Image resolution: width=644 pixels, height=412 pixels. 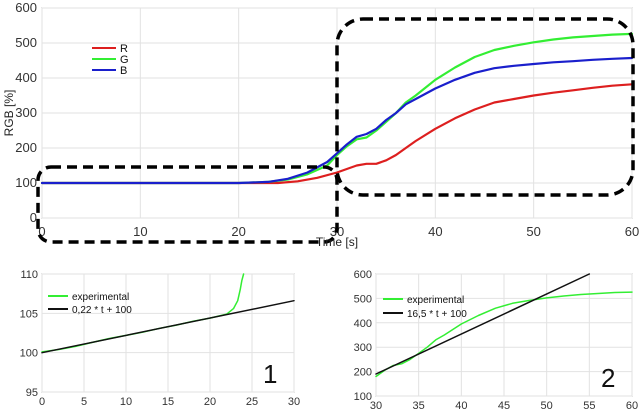 I want to click on inset-1-legend-label: 0,22 * t + 100, so click(x=102, y=310).